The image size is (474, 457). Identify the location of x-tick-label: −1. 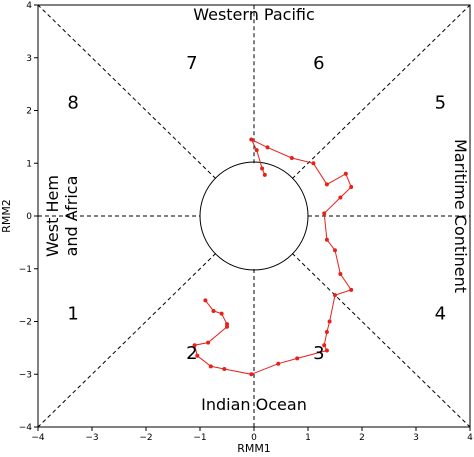
(199, 438).